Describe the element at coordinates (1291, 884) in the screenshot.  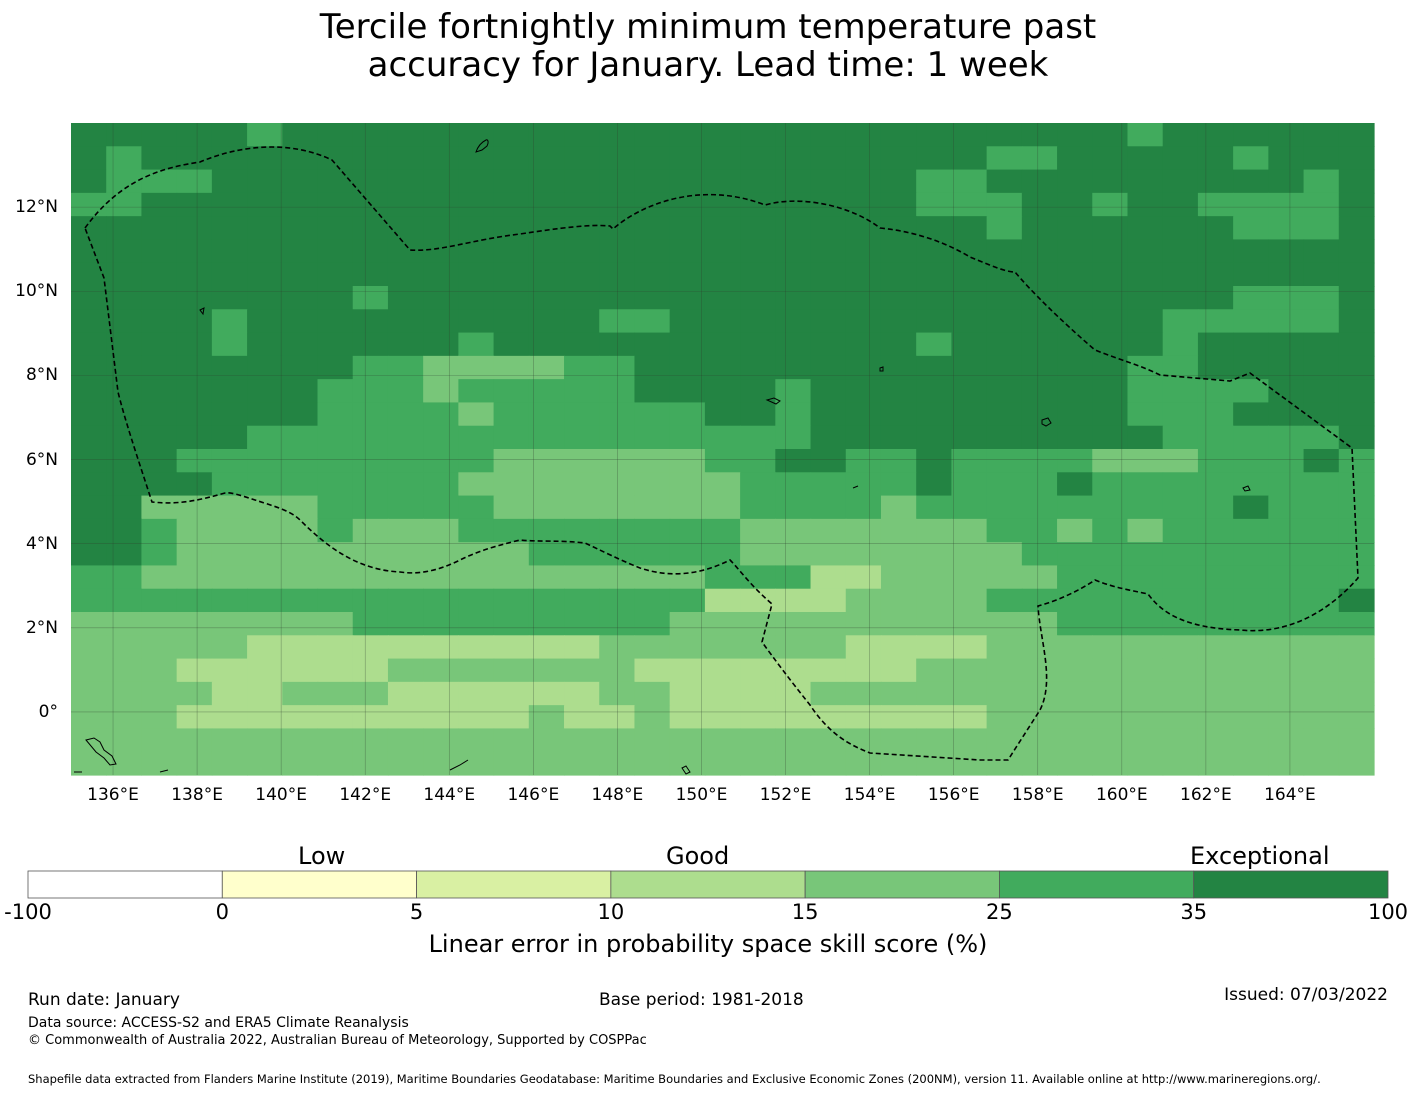
I see `colorbar-bin` at that location.